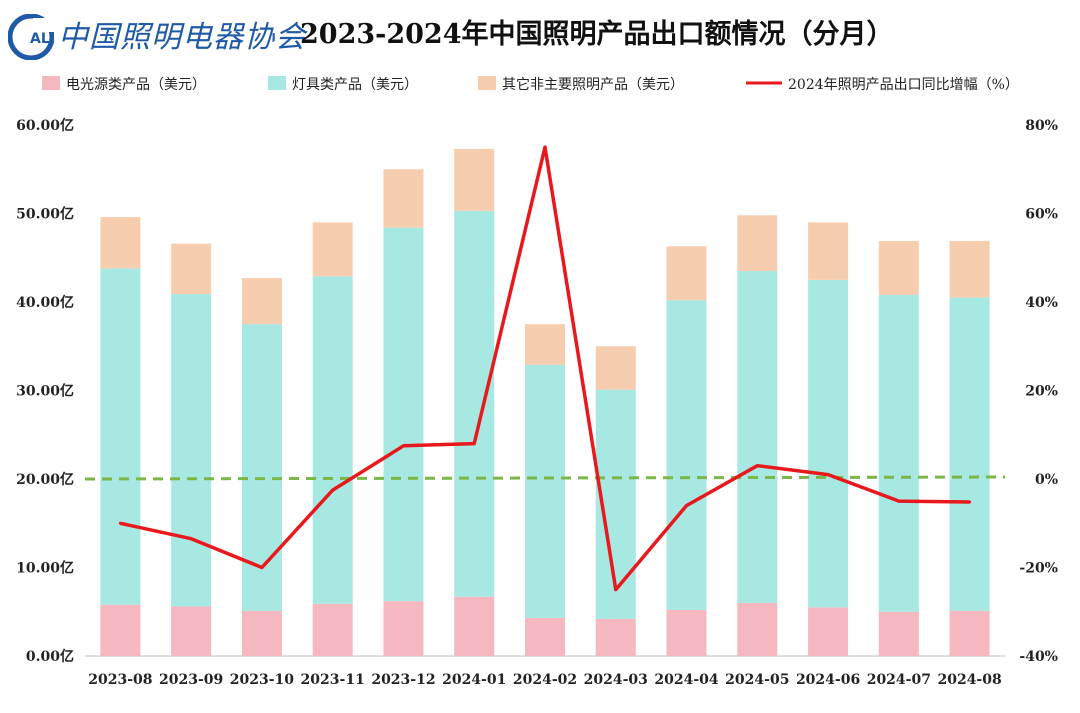 Image resolution: width=1080 pixels, height=713 pixels. What do you see at coordinates (333, 680) in the screenshot?
I see `x-tick-label: 2023-11` at bounding box center [333, 680].